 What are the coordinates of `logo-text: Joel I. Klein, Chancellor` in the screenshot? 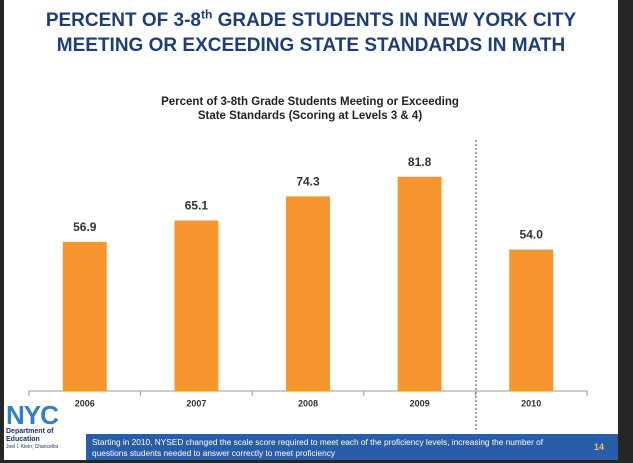 It's located at (32, 447).